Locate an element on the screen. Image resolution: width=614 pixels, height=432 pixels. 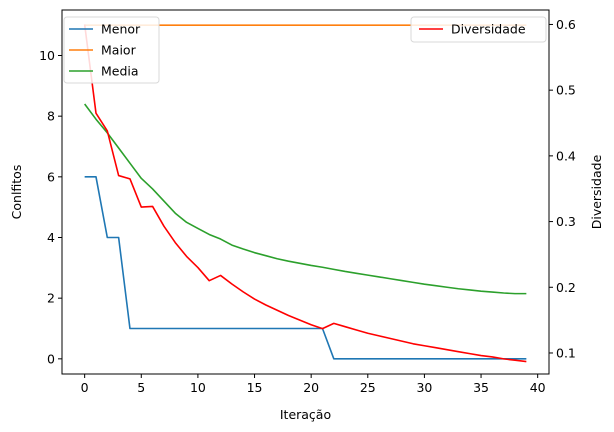
y-tick-label: 0 is located at coordinates (51, 358).